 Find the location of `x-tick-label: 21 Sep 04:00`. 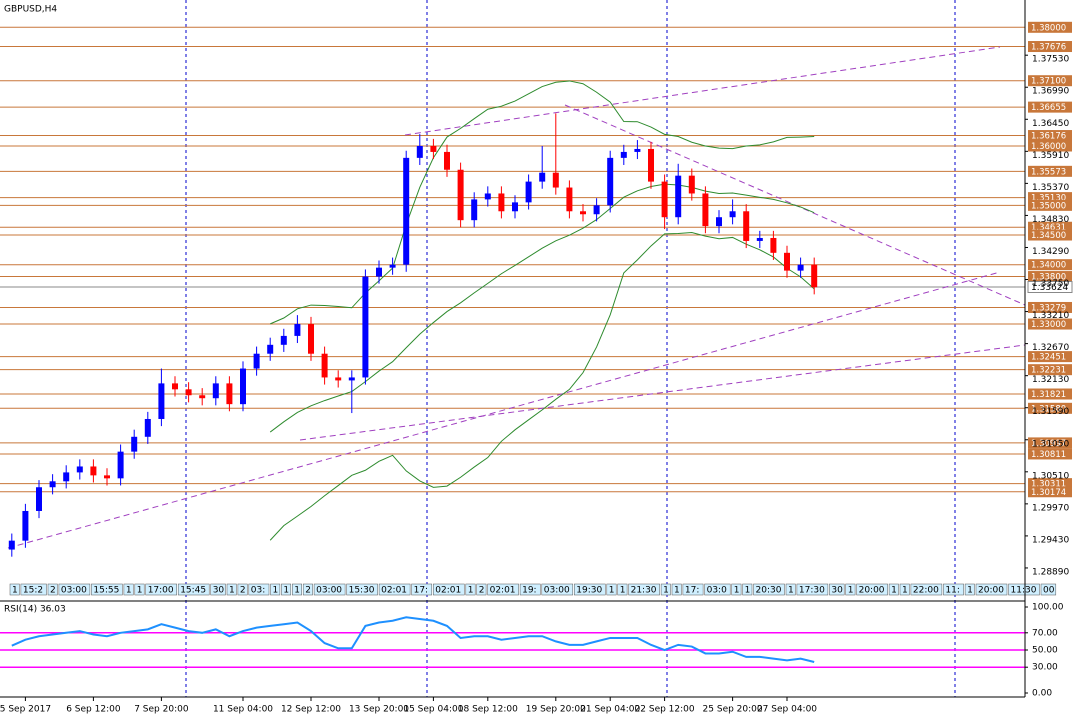

x-tick-label: 21 Sep 04:00 is located at coordinates (610, 710).